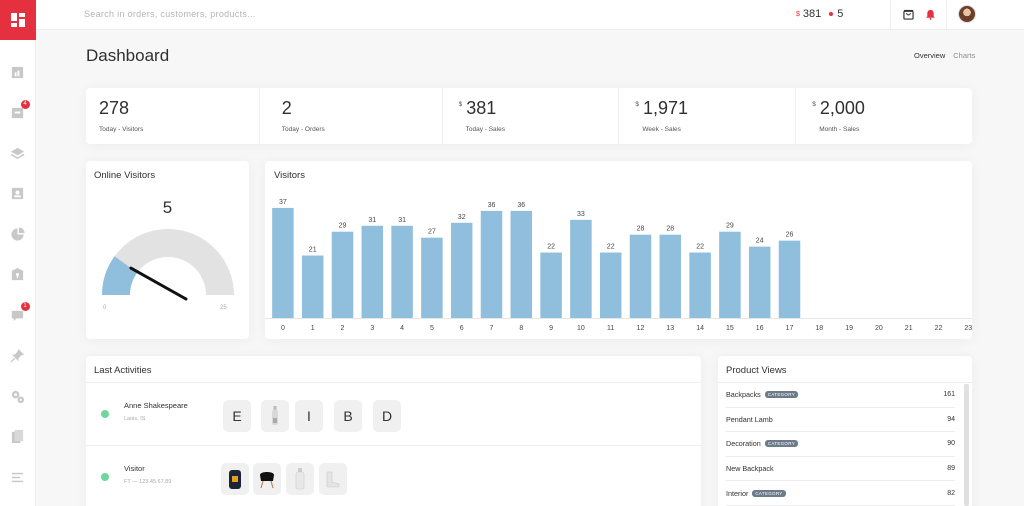 The width and height of the screenshot is (1024, 506). What do you see at coordinates (348, 416) in the screenshot?
I see `product-tile: B` at bounding box center [348, 416].